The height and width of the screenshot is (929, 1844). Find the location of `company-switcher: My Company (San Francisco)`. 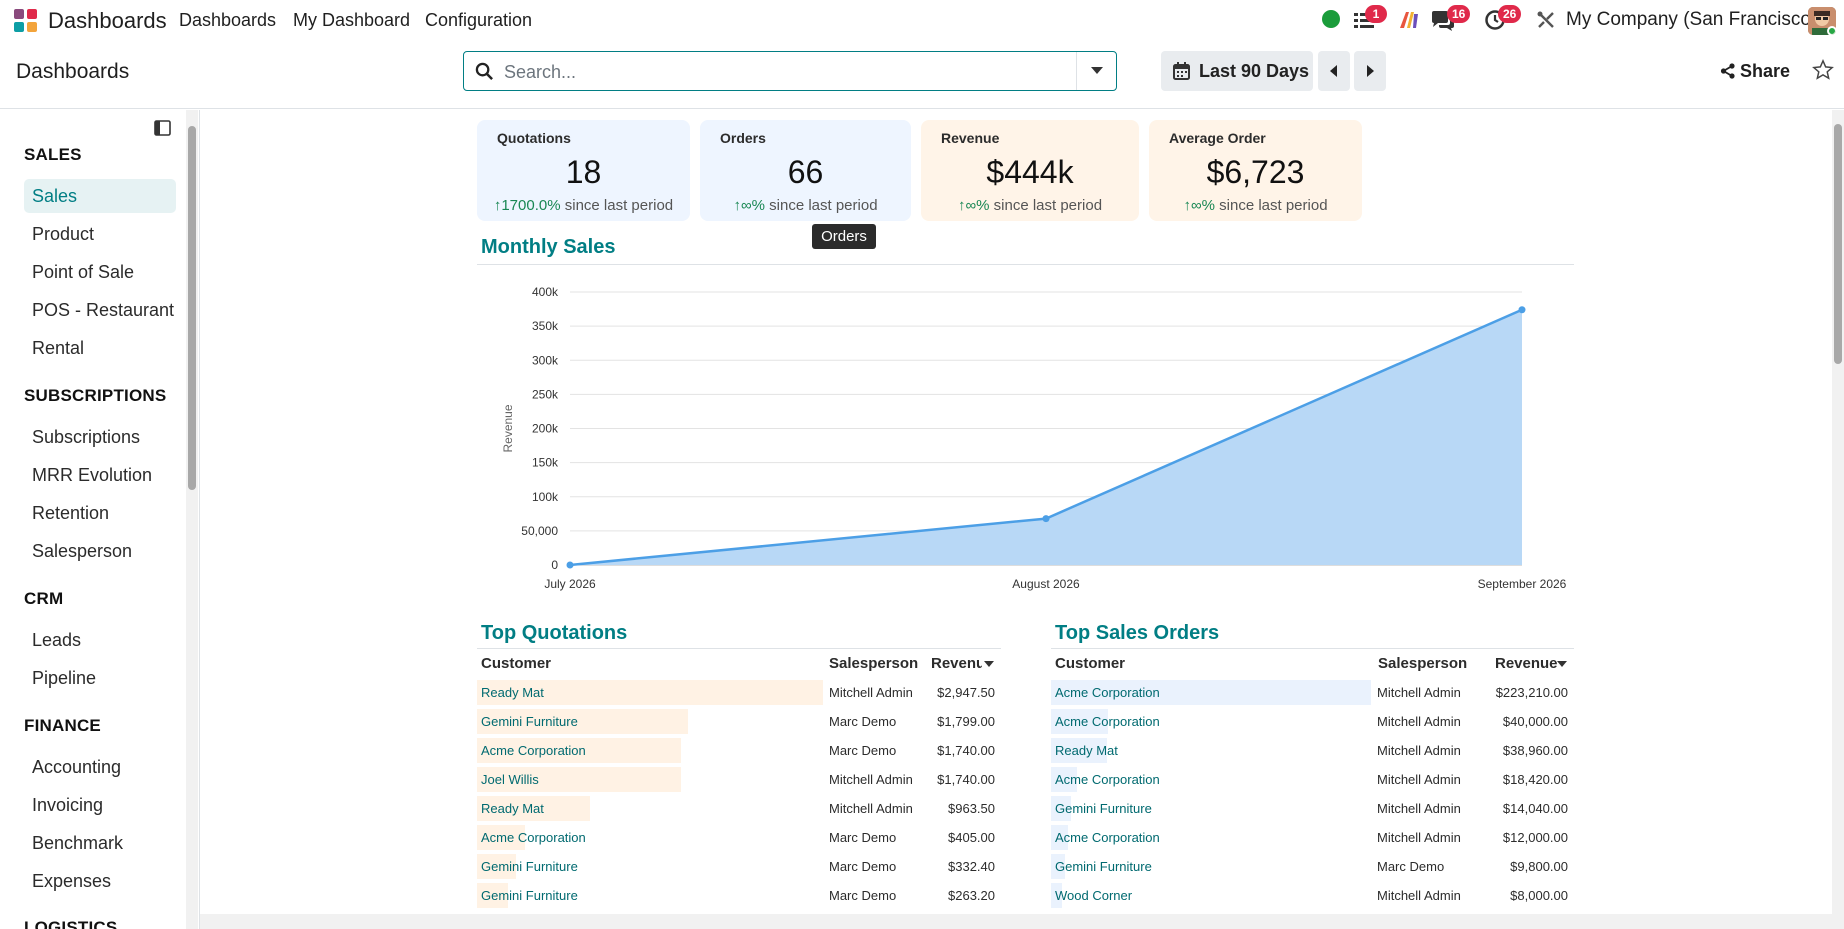

company-switcher: My Company (San Francisco) is located at coordinates (1692, 19).